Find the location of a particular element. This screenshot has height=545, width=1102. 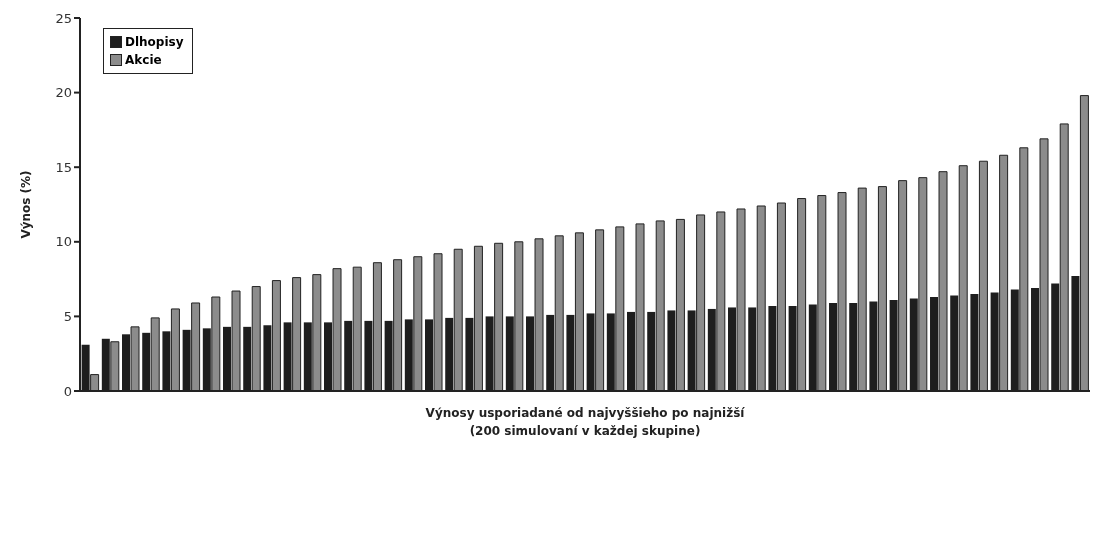

y-tick-label: 5 is located at coordinates (67, 317).